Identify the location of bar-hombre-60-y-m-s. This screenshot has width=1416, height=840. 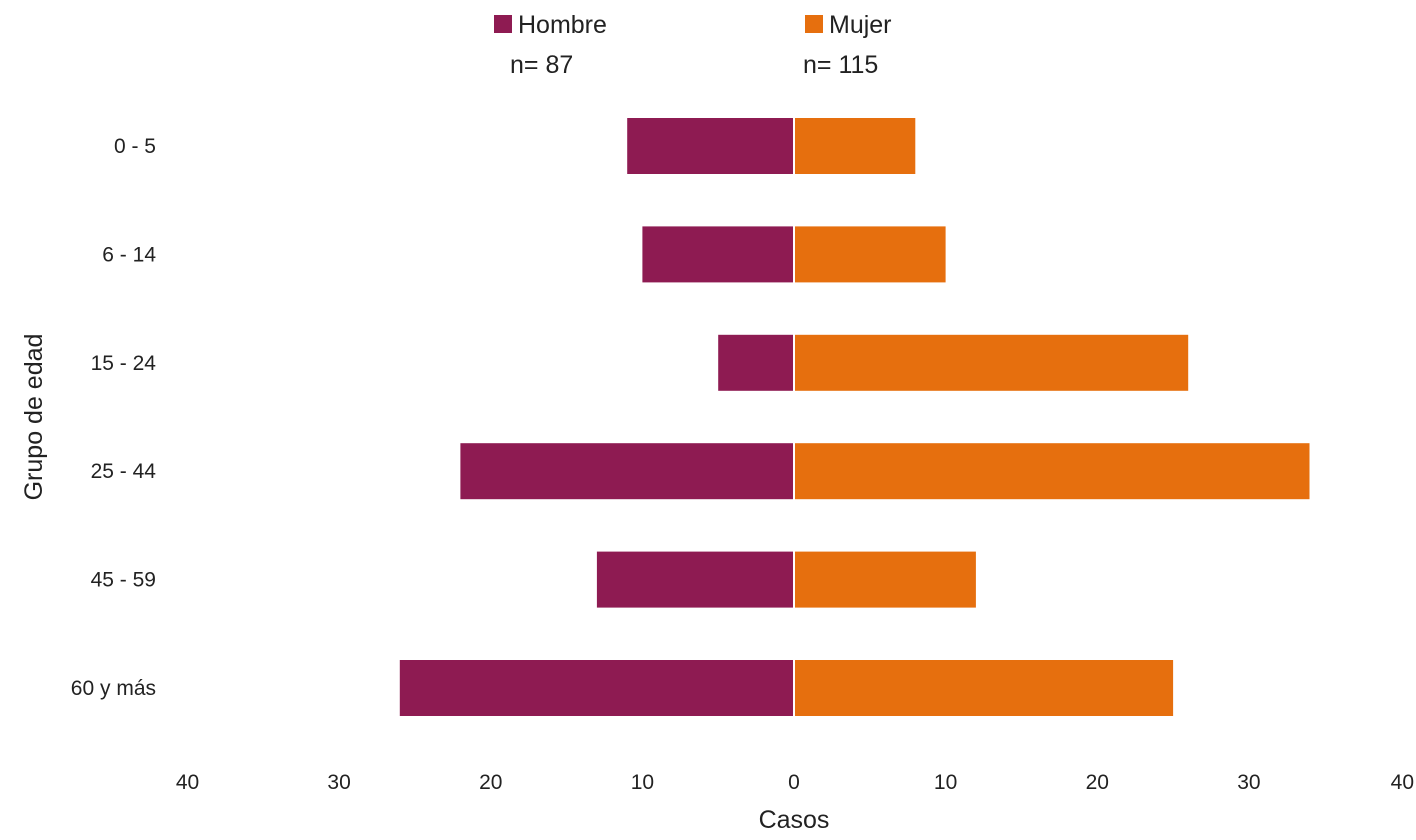
(596, 688).